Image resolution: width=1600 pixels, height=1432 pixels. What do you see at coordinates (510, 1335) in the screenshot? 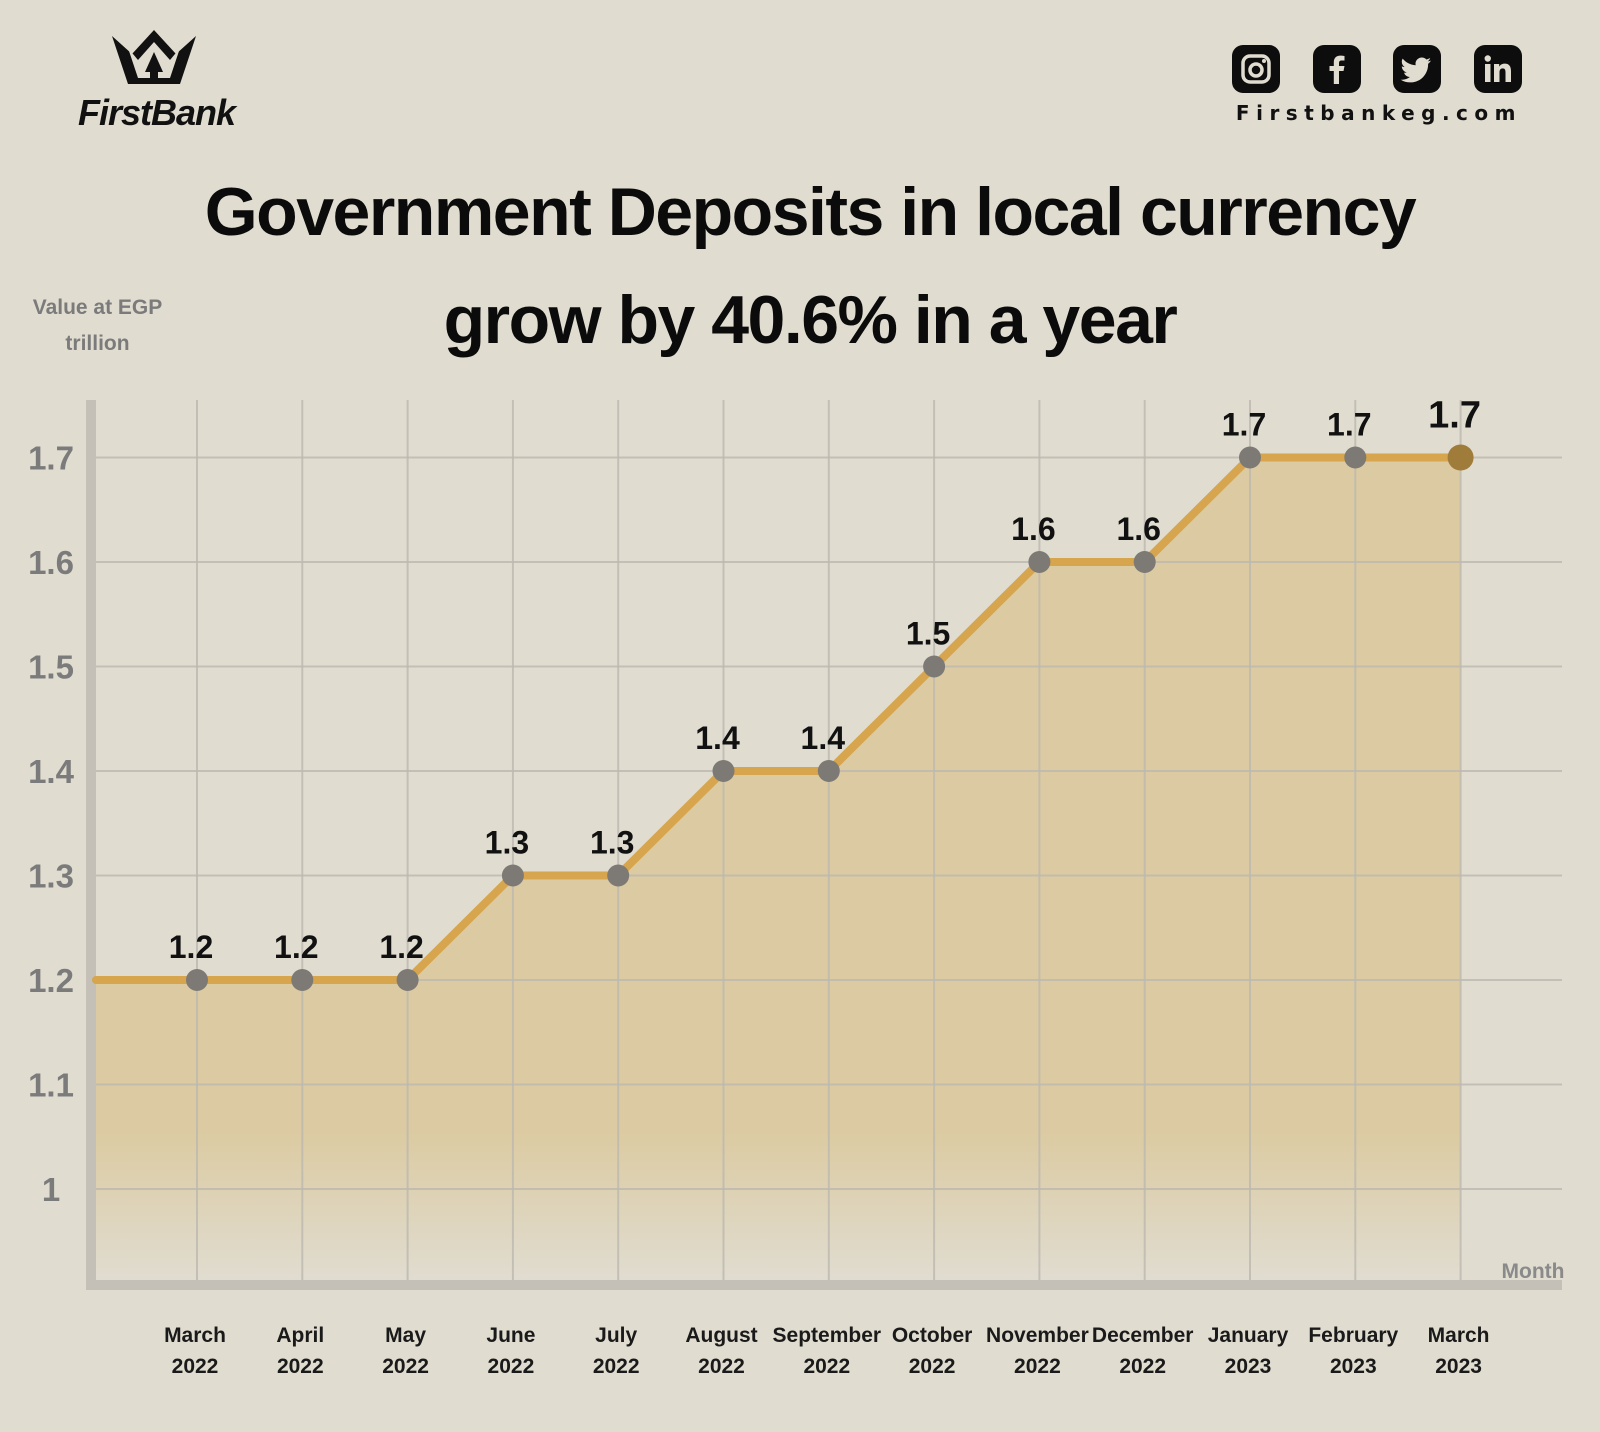
I see `x-tick-label-month: June` at bounding box center [510, 1335].